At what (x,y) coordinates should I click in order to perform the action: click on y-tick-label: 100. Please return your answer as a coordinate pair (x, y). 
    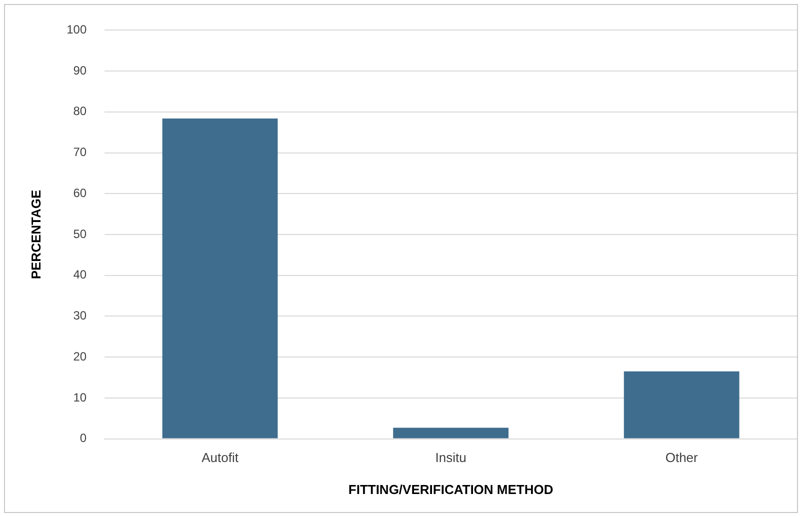
    Looking at the image, I should click on (76, 29).